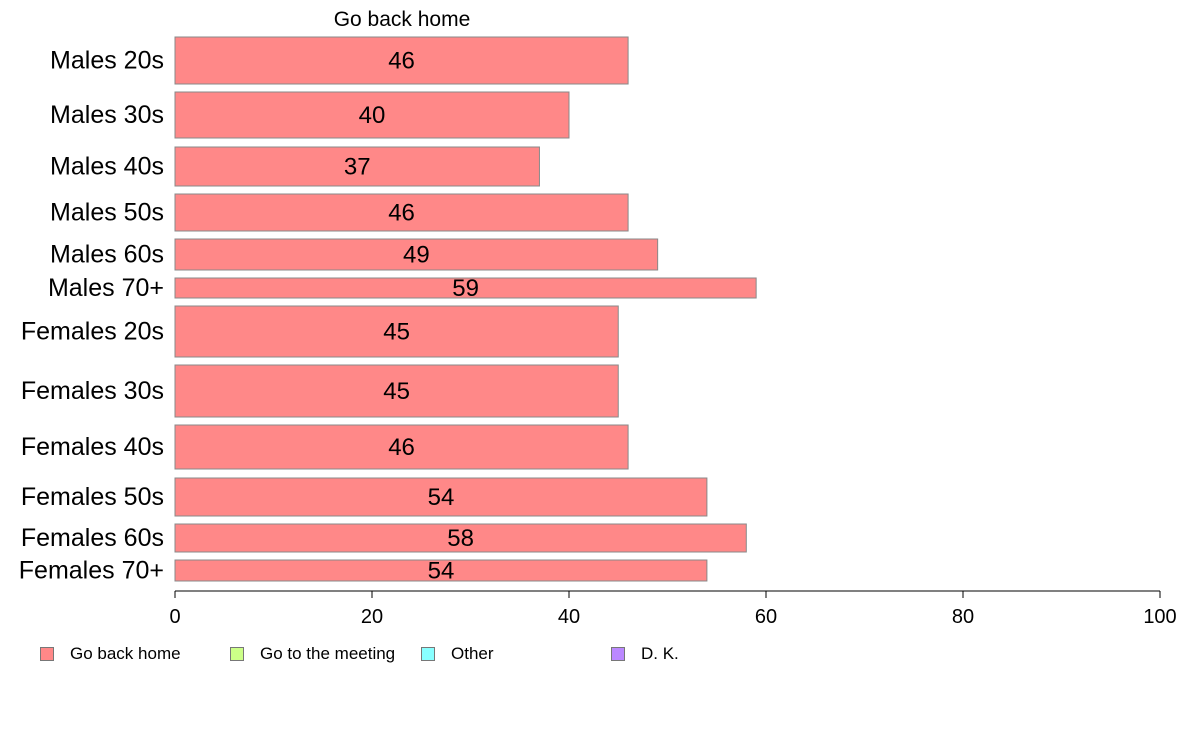  I want to click on category-label: Males 30s, so click(107, 115).